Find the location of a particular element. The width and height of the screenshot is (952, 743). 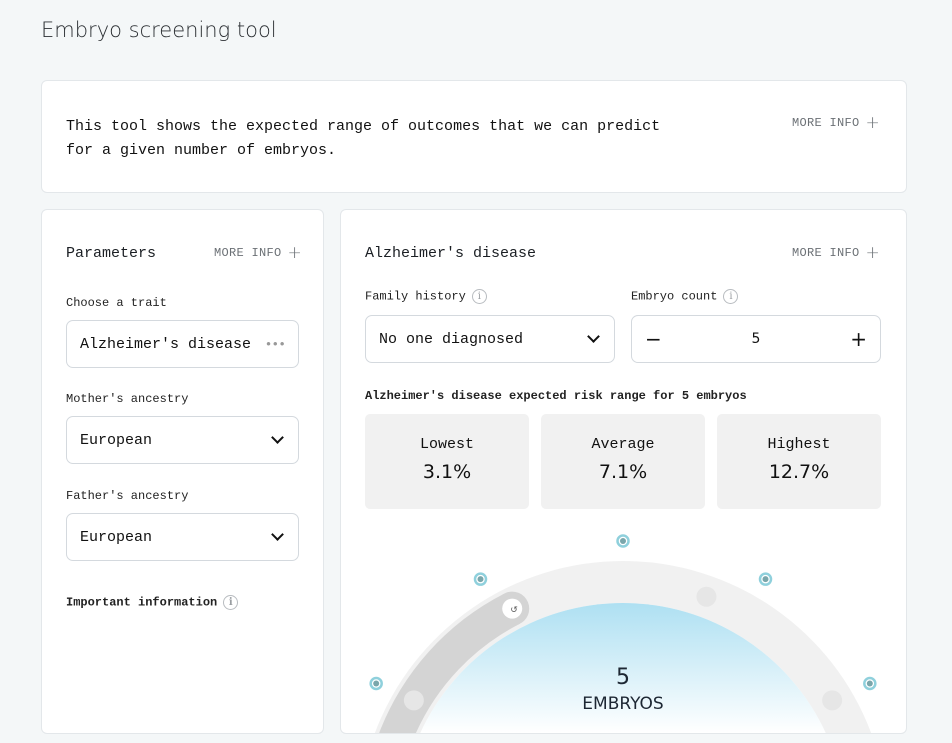

gauge-dome is located at coordinates (623, 668).